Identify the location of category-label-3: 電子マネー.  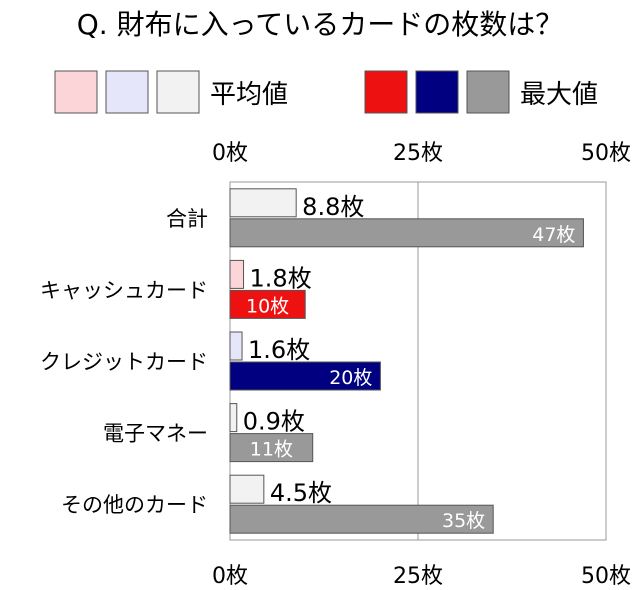
(155, 434).